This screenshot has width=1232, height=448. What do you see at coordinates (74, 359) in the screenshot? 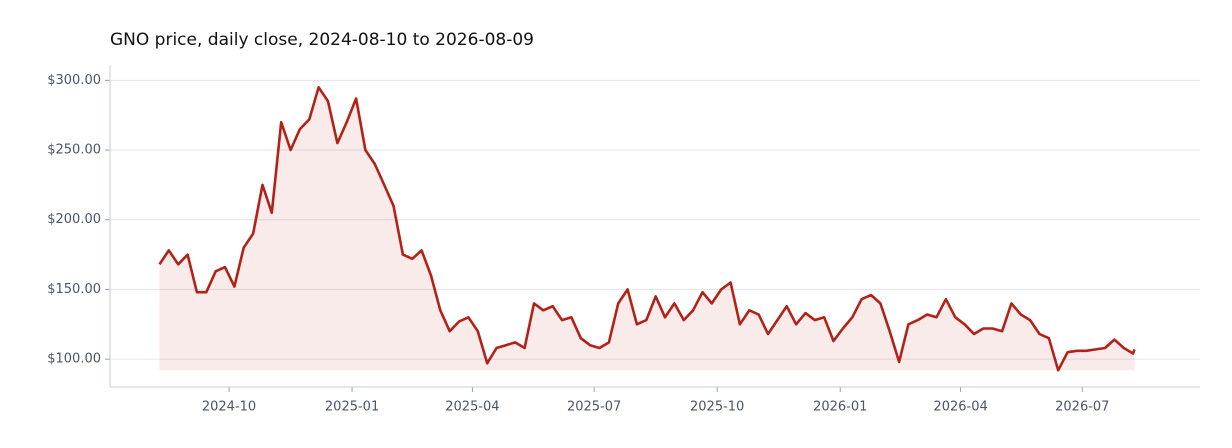
I see `y-tick-label: $100.00` at bounding box center [74, 359].